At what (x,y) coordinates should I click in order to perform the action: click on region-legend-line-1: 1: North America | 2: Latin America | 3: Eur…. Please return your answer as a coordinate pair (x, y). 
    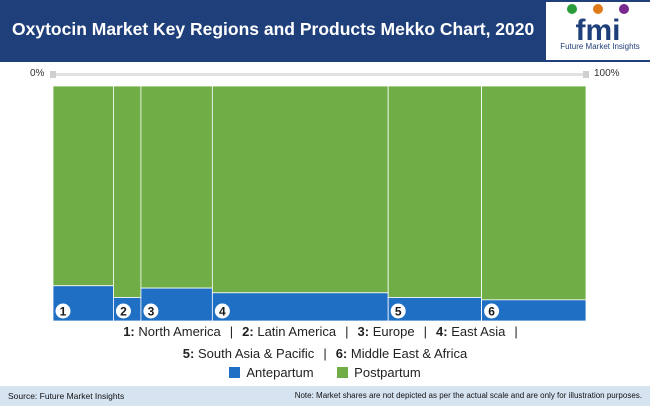
    Looking at the image, I should click on (325, 331).